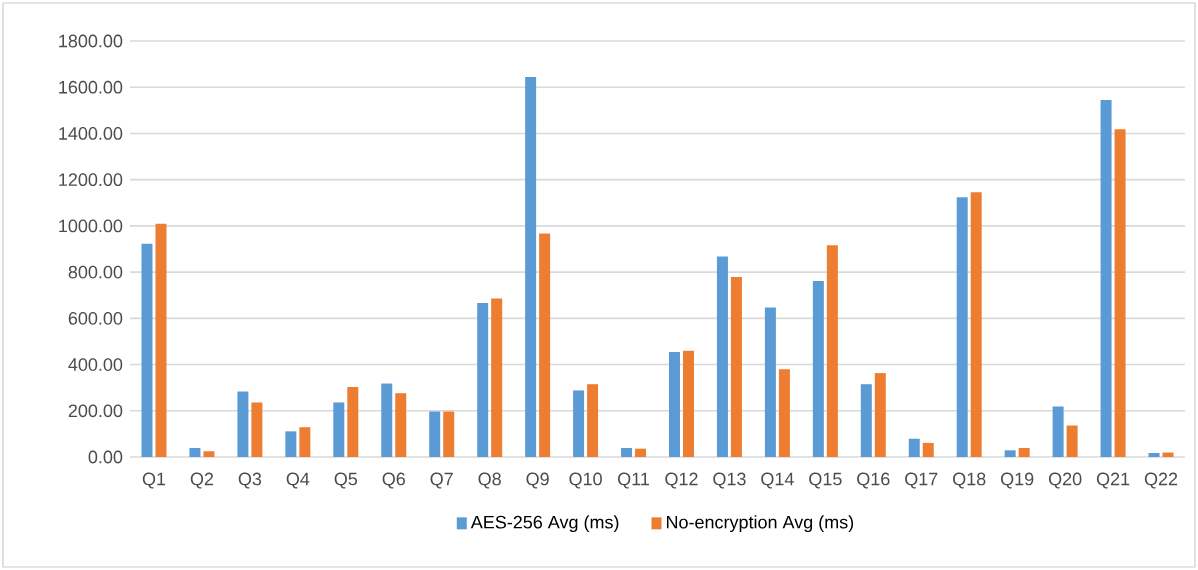  What do you see at coordinates (1161, 480) in the screenshot?
I see `x-tick-label: Q22` at bounding box center [1161, 480].